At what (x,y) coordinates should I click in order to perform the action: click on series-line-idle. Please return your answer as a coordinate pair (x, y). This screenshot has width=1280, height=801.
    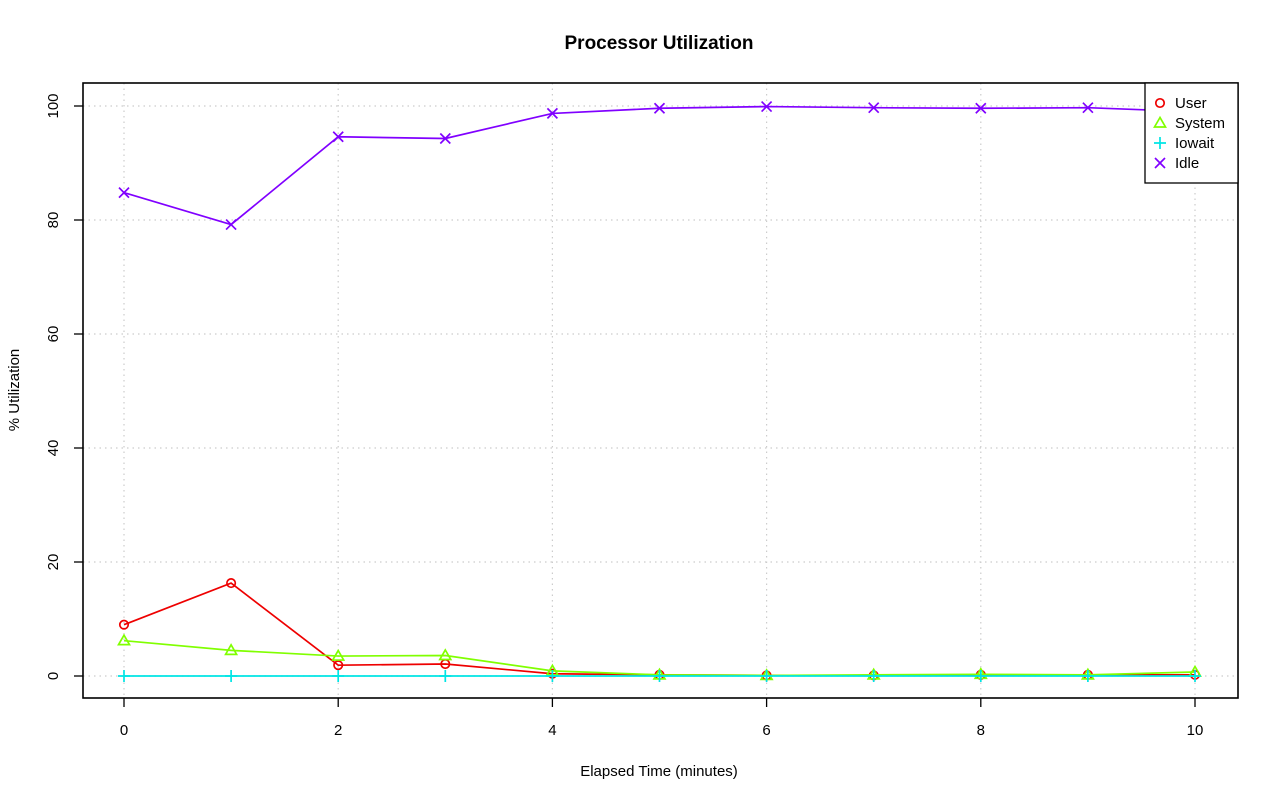
    Looking at the image, I should click on (659, 165).